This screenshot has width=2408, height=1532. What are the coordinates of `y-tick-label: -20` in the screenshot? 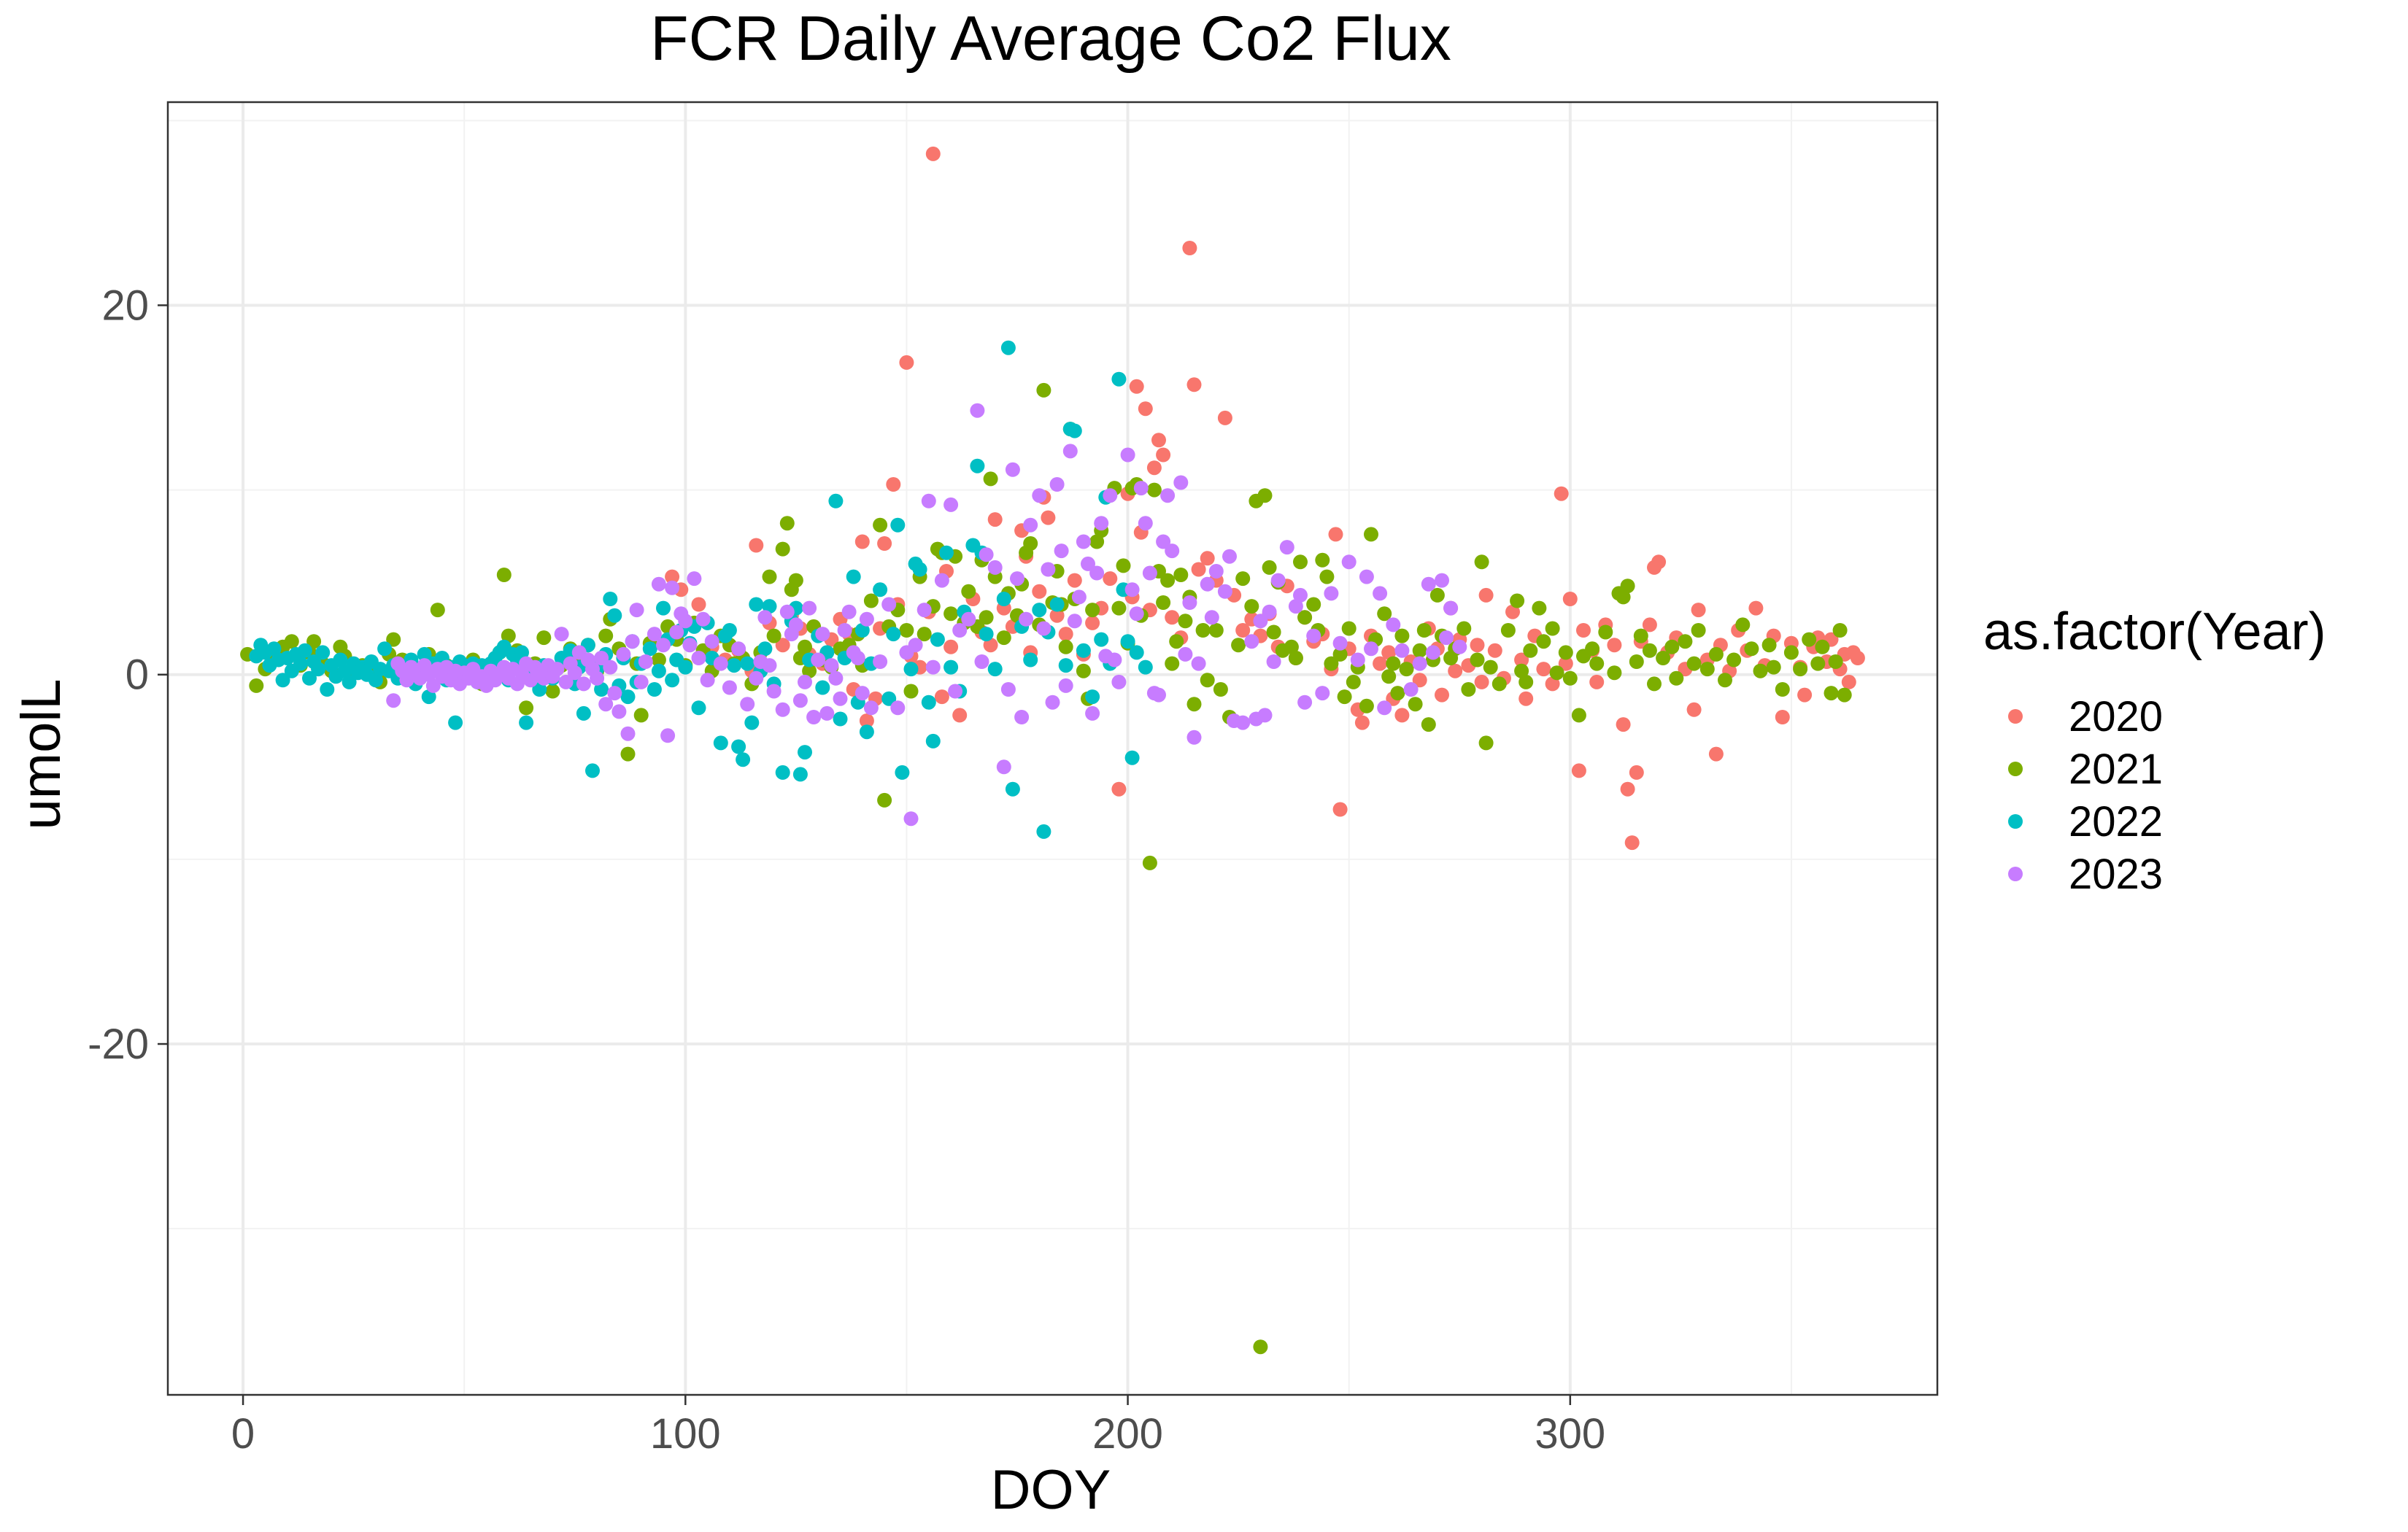 It's located at (118, 1044).